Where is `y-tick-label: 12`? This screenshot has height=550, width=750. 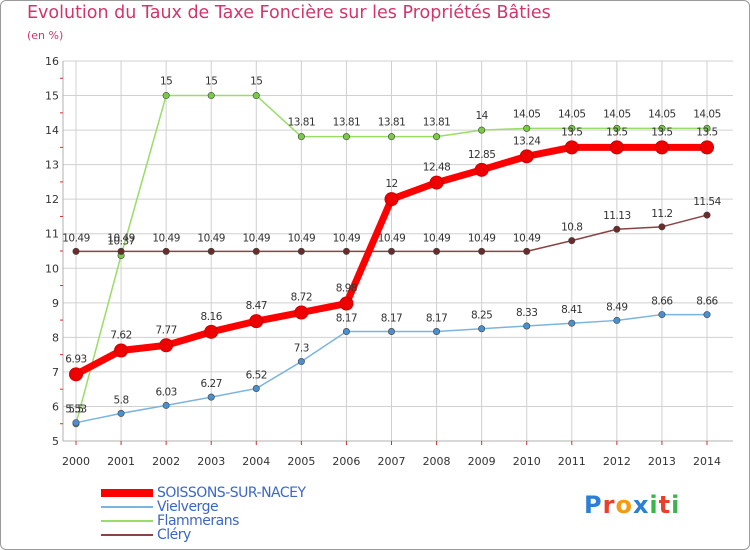
y-tick-label: 12 is located at coordinates (52, 199).